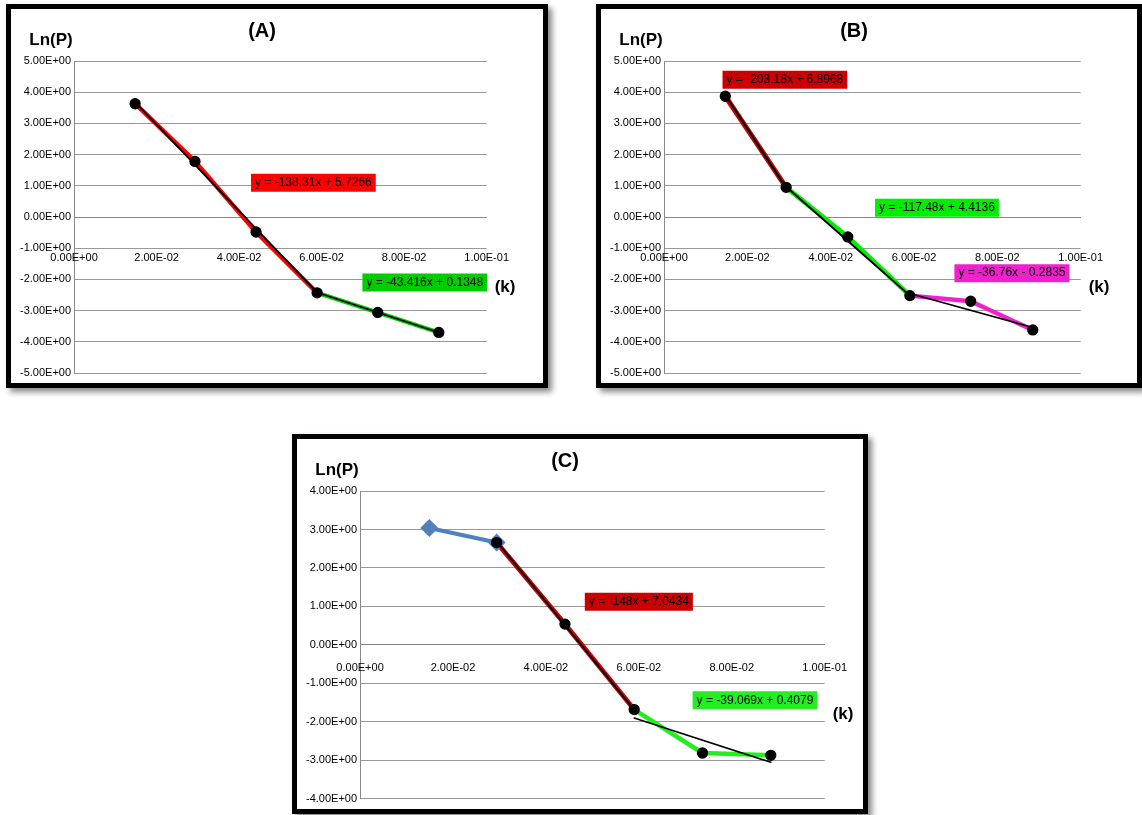  I want to click on annotation: y = -117.48x + 4.4136, so click(937, 206).